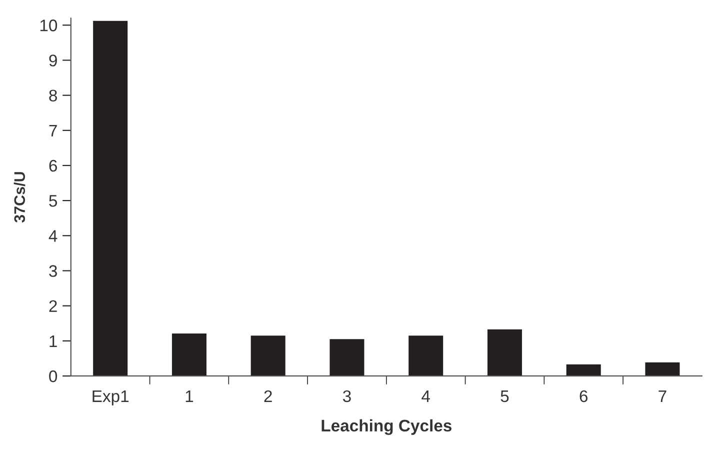 The width and height of the screenshot is (709, 453). What do you see at coordinates (49, 26) in the screenshot?
I see `y-tick-label: 10` at bounding box center [49, 26].